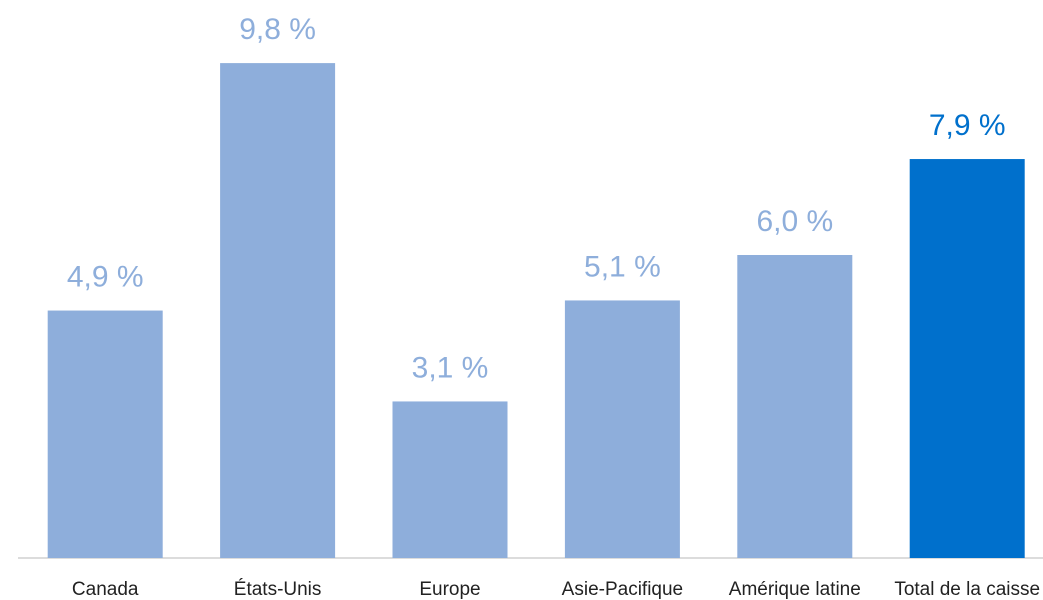 This screenshot has width=1043, height=600. What do you see at coordinates (278, 589) in the screenshot?
I see `x-tick-label: États-Unis` at bounding box center [278, 589].